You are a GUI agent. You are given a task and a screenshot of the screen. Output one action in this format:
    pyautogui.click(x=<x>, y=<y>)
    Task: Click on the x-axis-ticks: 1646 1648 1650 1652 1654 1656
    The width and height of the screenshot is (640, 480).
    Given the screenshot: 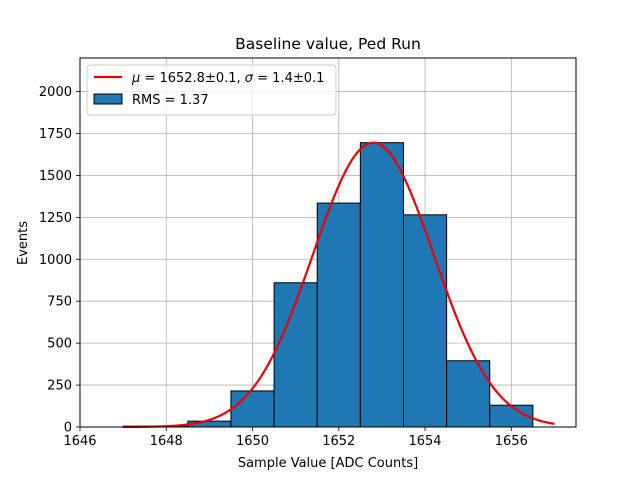 What is the action you would take?
    pyautogui.click(x=295, y=438)
    